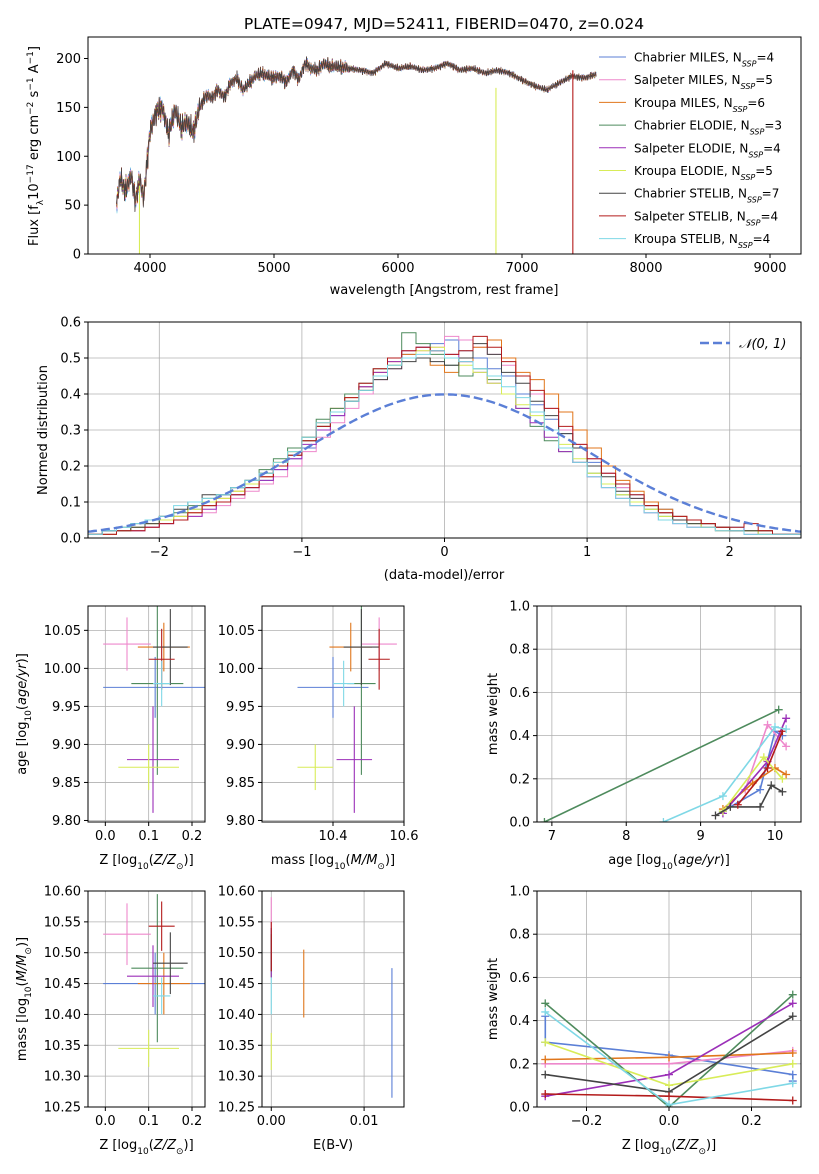 Image resolution: width=819 pixels, height=1174 pixels. I want to click on x-axis-label: age [log10(age/yr)], so click(669, 862).